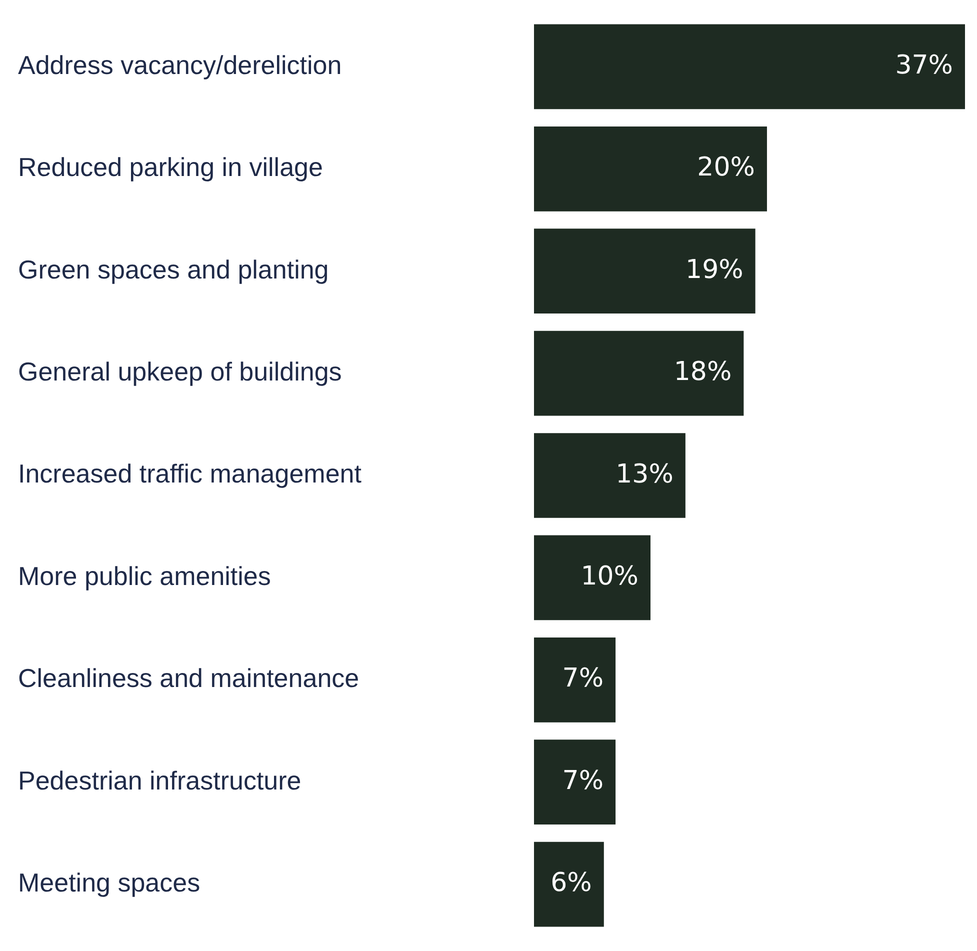  I want to click on data-label: 20%, so click(726, 167).